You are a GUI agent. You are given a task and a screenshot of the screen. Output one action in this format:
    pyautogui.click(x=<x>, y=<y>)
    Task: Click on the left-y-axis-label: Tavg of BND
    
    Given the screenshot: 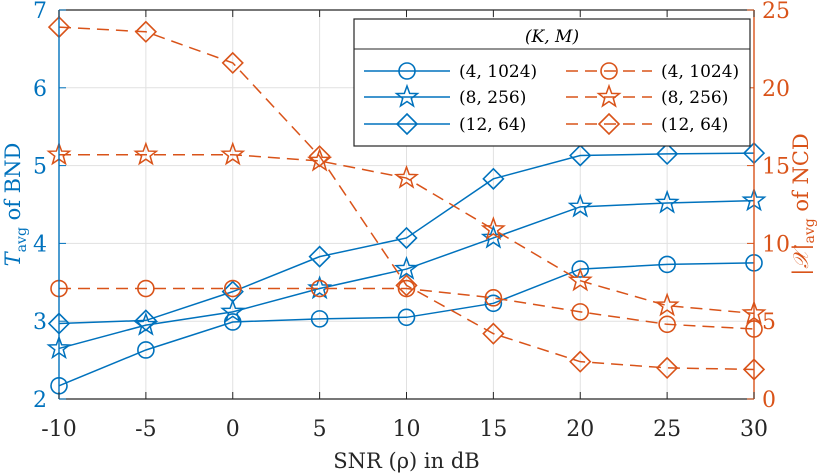 What is the action you would take?
    pyautogui.click(x=15, y=205)
    